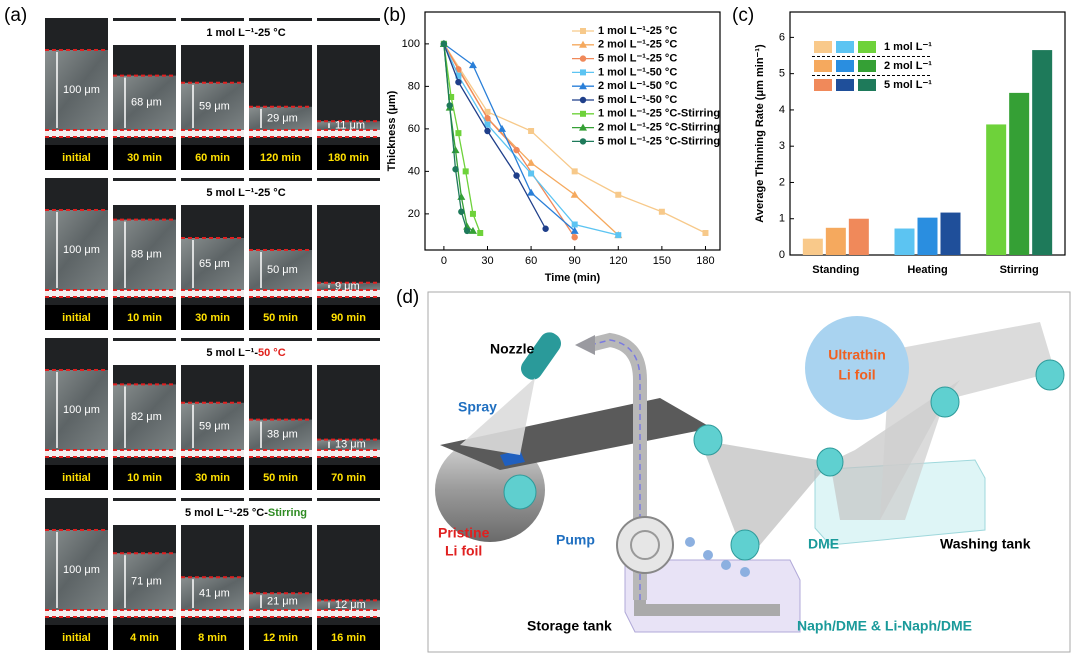 The width and height of the screenshot is (1080, 657). I want to click on row-title-part: Stirring, so click(287, 513).